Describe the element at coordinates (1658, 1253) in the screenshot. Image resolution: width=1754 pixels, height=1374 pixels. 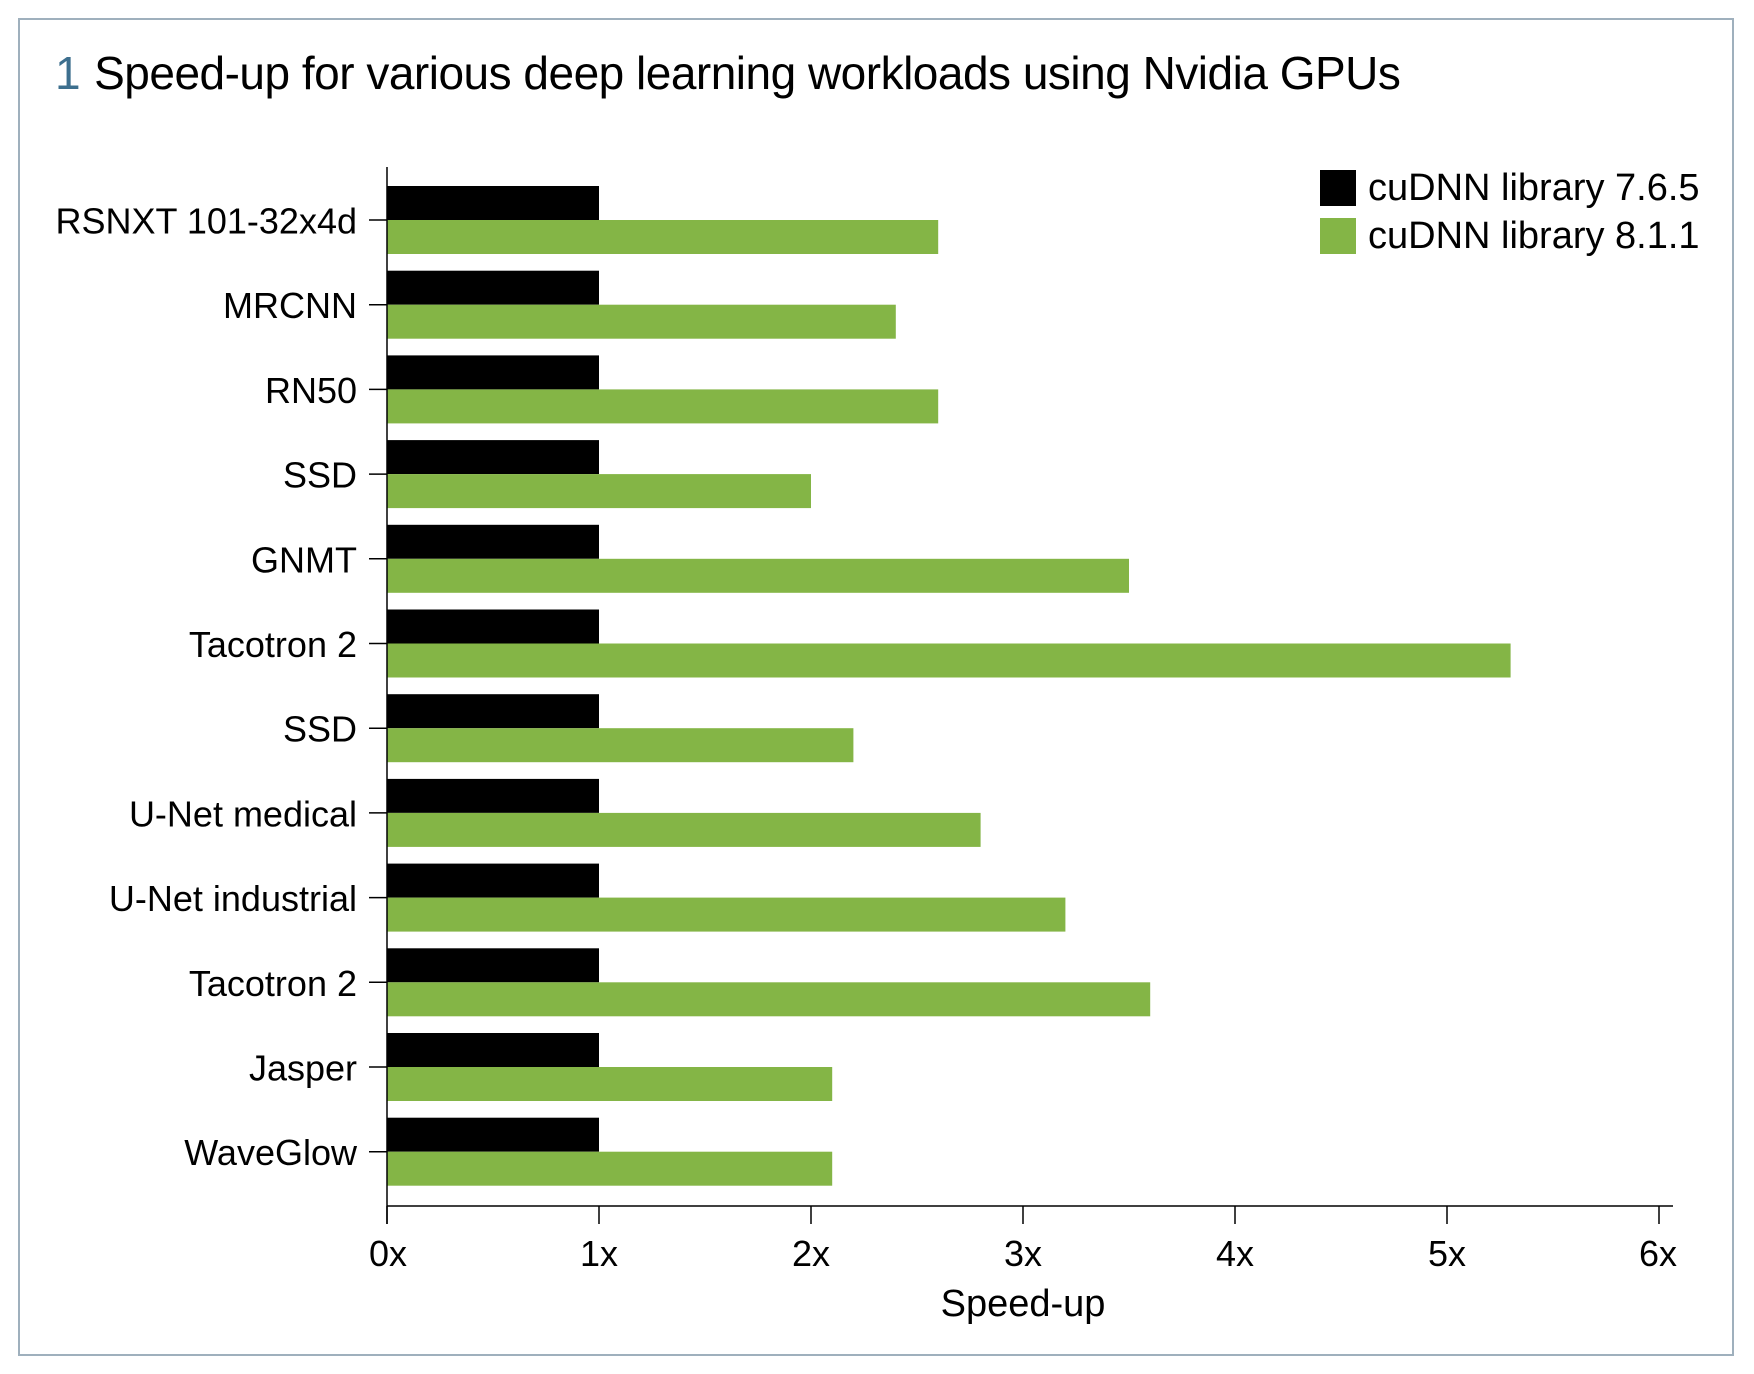
I see `x-tick-label-6: 6x` at that location.